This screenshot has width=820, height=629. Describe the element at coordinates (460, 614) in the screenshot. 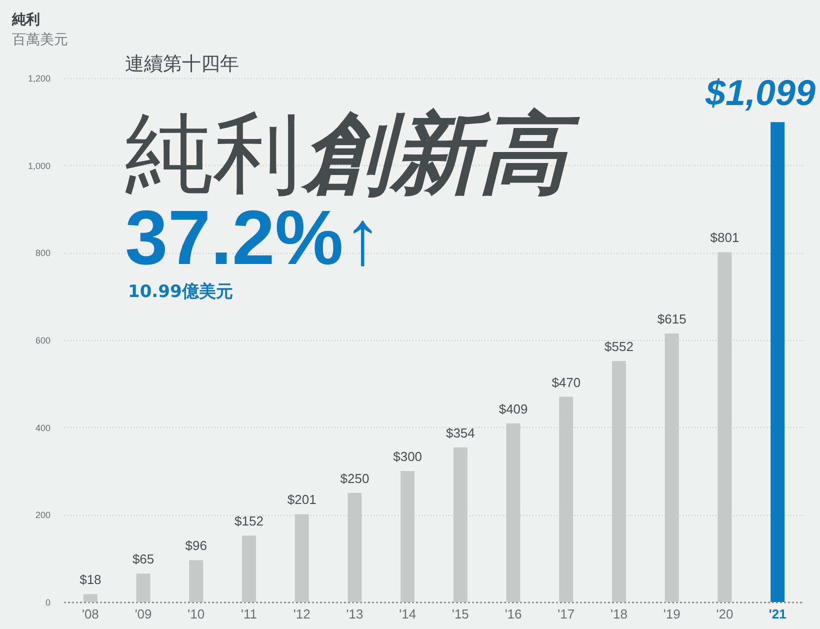

I see `x-tick-label: '15` at that location.